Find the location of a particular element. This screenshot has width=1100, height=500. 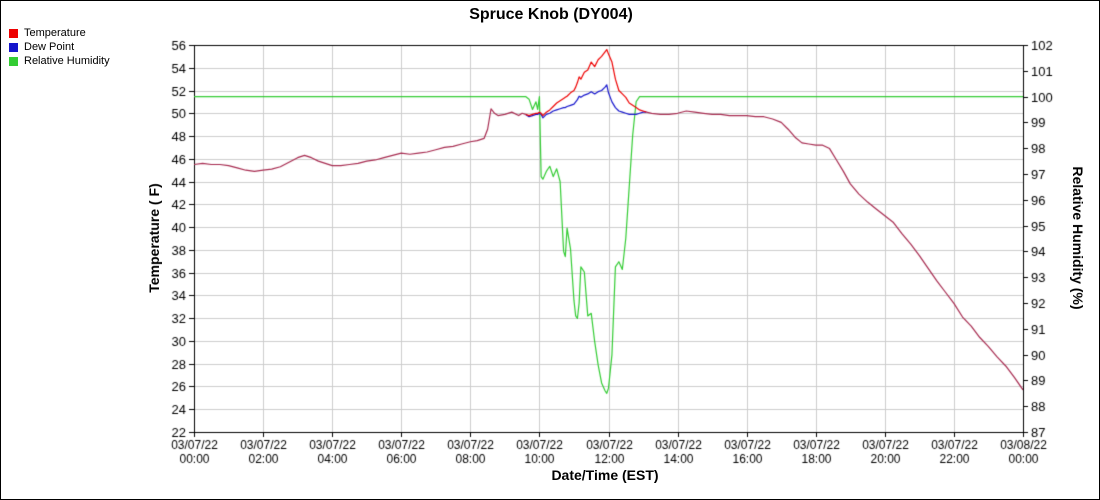

x-axis-label: Date/Time (EST) is located at coordinates (605, 475).